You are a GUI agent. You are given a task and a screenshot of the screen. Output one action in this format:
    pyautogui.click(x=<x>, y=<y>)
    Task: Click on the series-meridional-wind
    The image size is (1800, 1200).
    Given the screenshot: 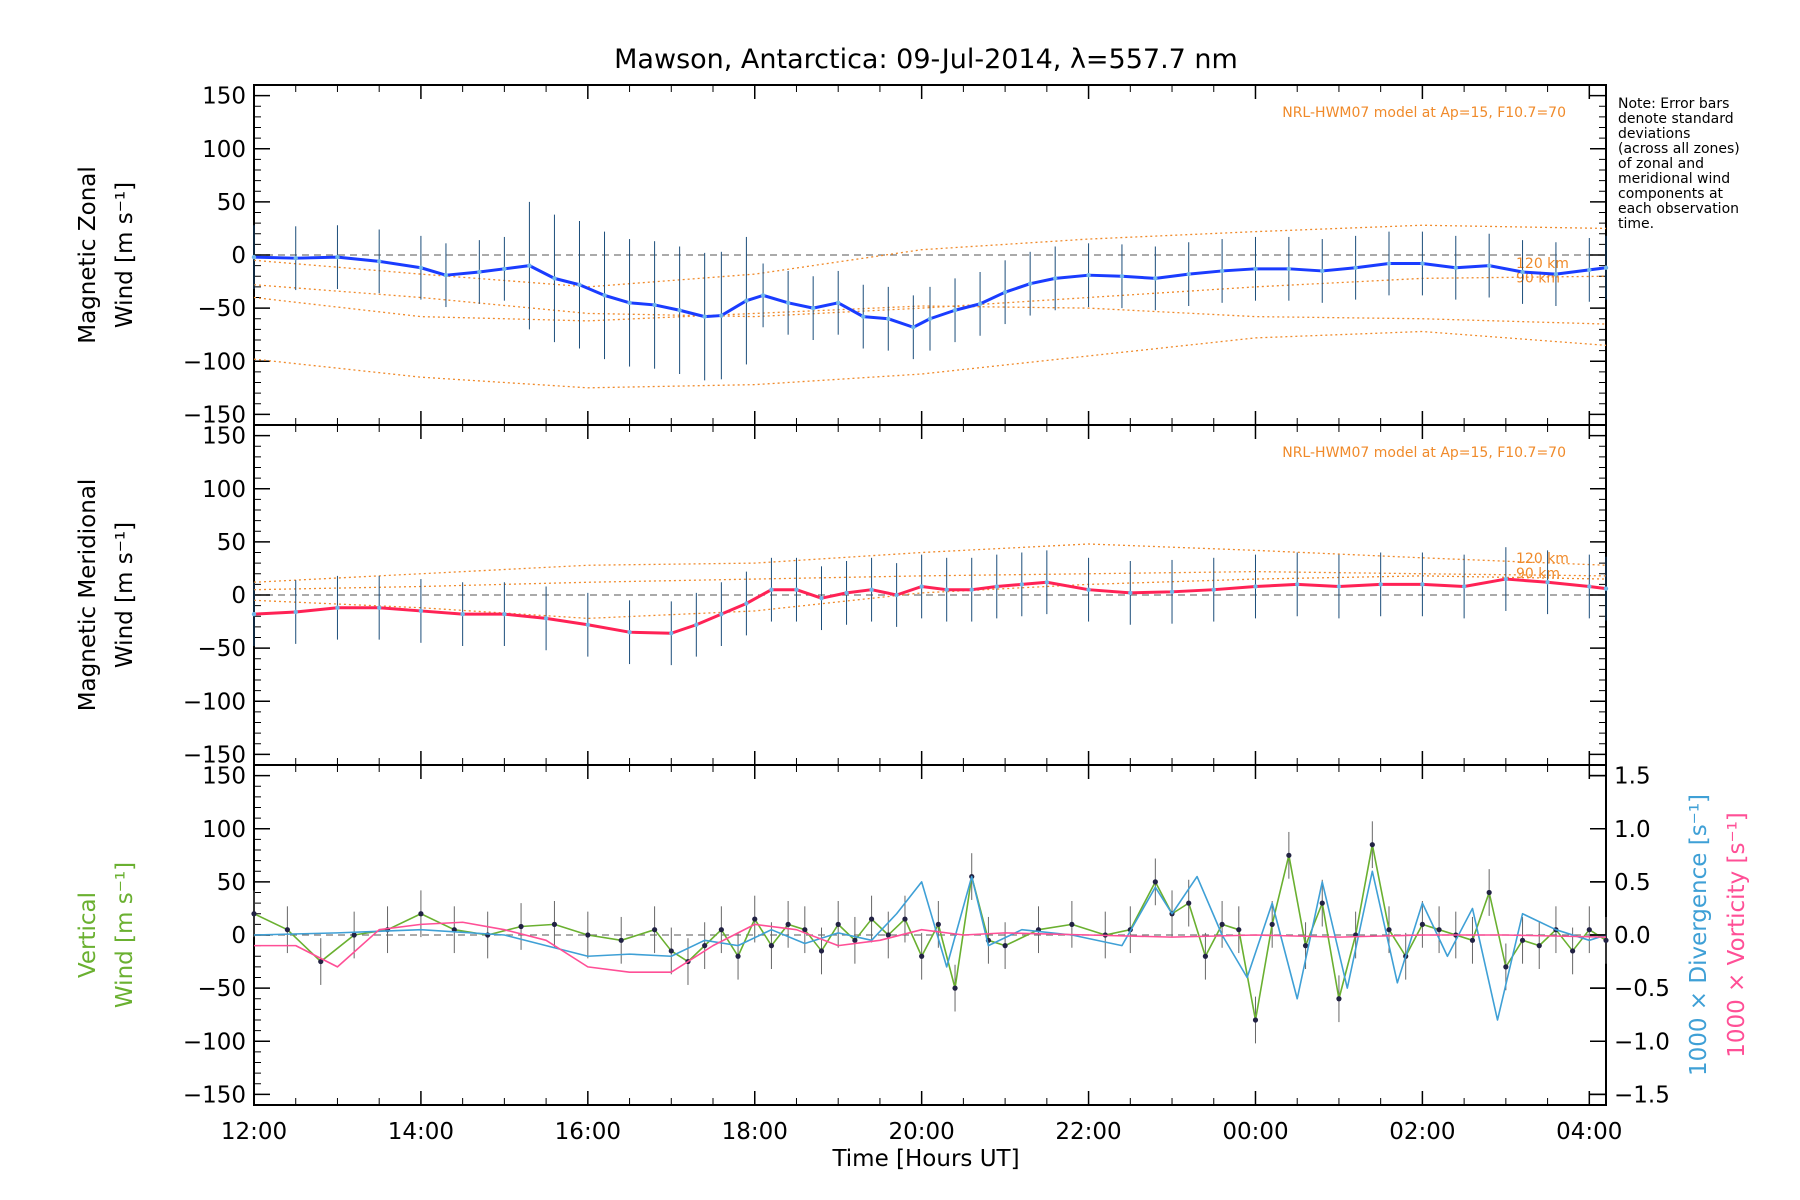 What is the action you would take?
    pyautogui.click(x=930, y=606)
    